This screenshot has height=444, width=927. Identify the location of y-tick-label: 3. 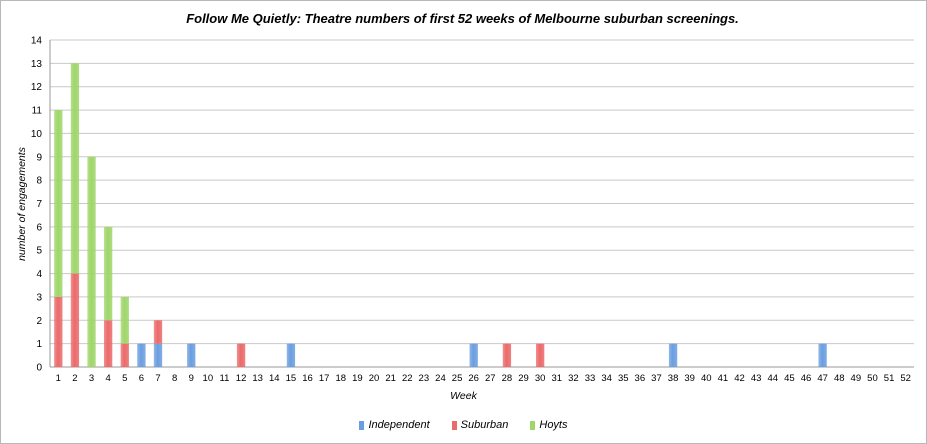
(39, 297).